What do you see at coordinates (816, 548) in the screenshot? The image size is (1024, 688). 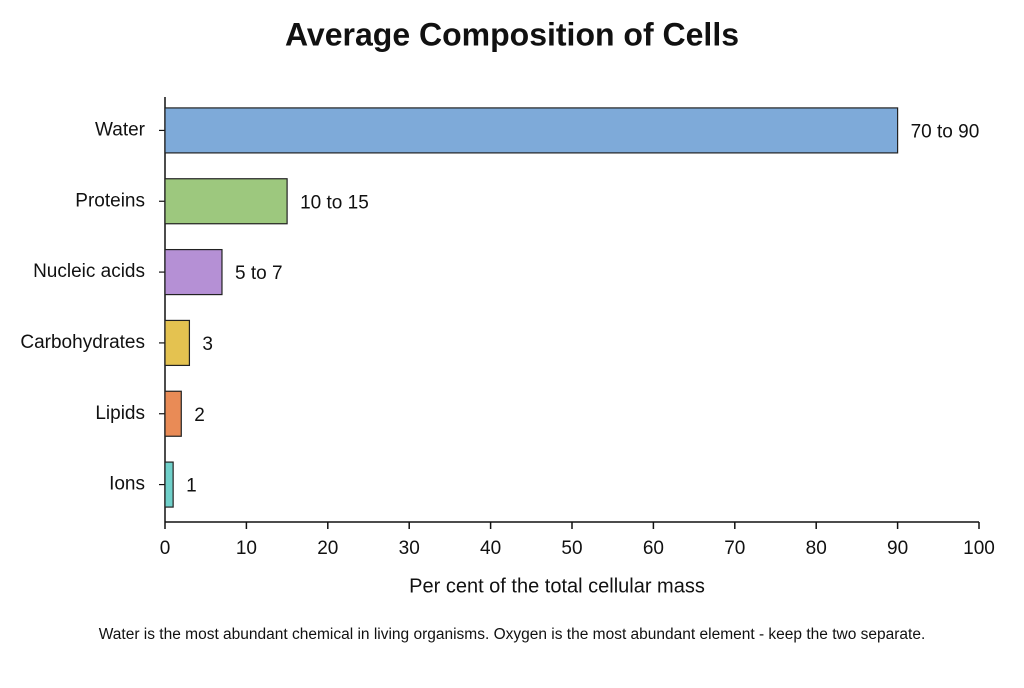 I see `x-tick-label: 80` at bounding box center [816, 548].